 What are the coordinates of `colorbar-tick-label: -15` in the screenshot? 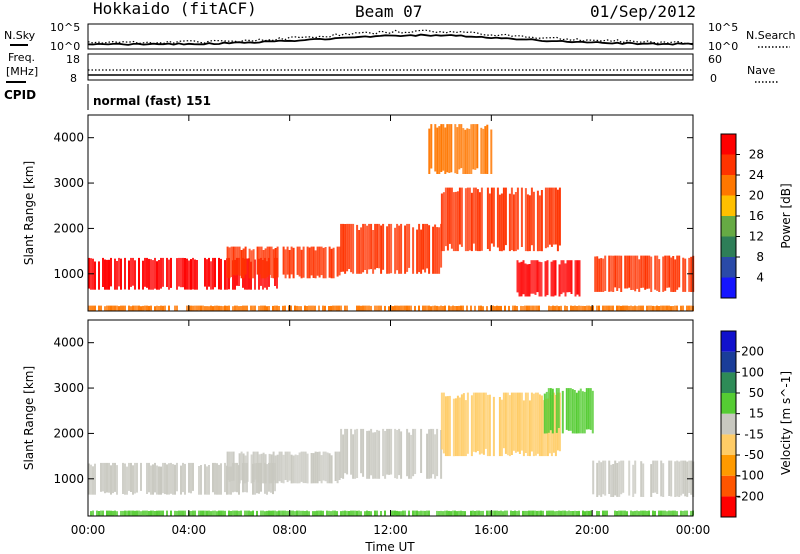 It's located at (754, 434).